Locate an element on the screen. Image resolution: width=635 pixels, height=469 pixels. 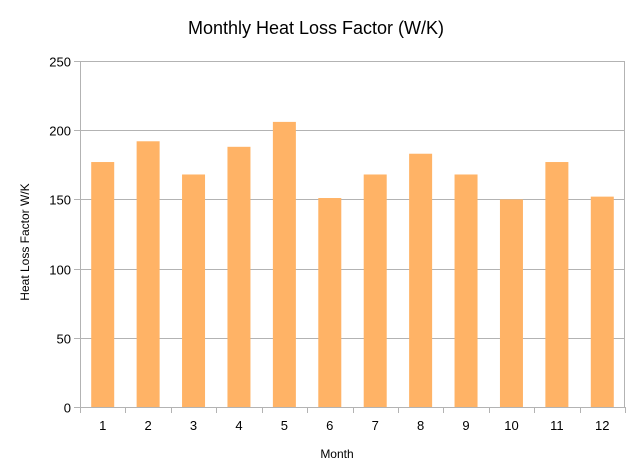
y-tick-labels: 0 50 100 150 200 250 is located at coordinates (60, 235).